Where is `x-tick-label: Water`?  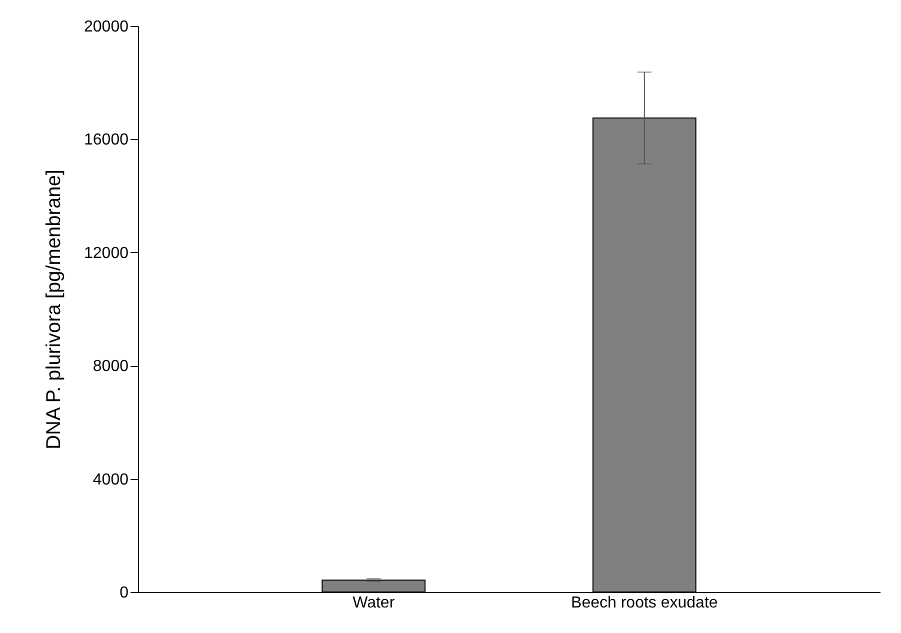 x-tick-label: Water is located at coordinates (374, 603).